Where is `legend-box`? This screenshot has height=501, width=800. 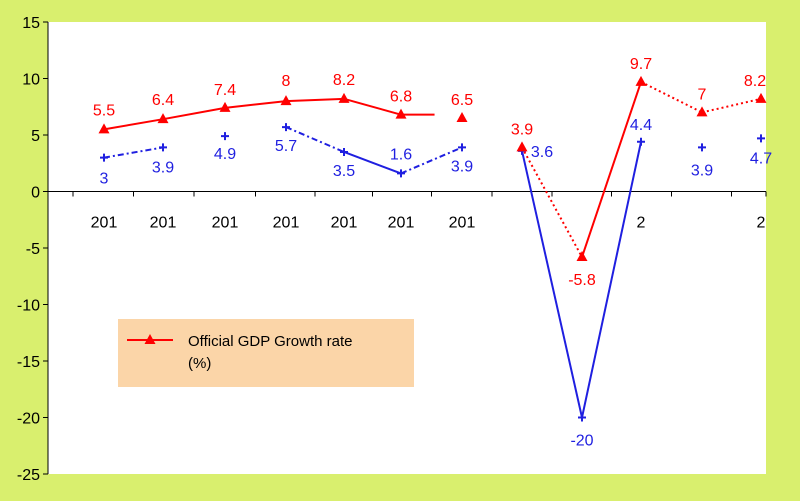
legend-box is located at coordinates (266, 353).